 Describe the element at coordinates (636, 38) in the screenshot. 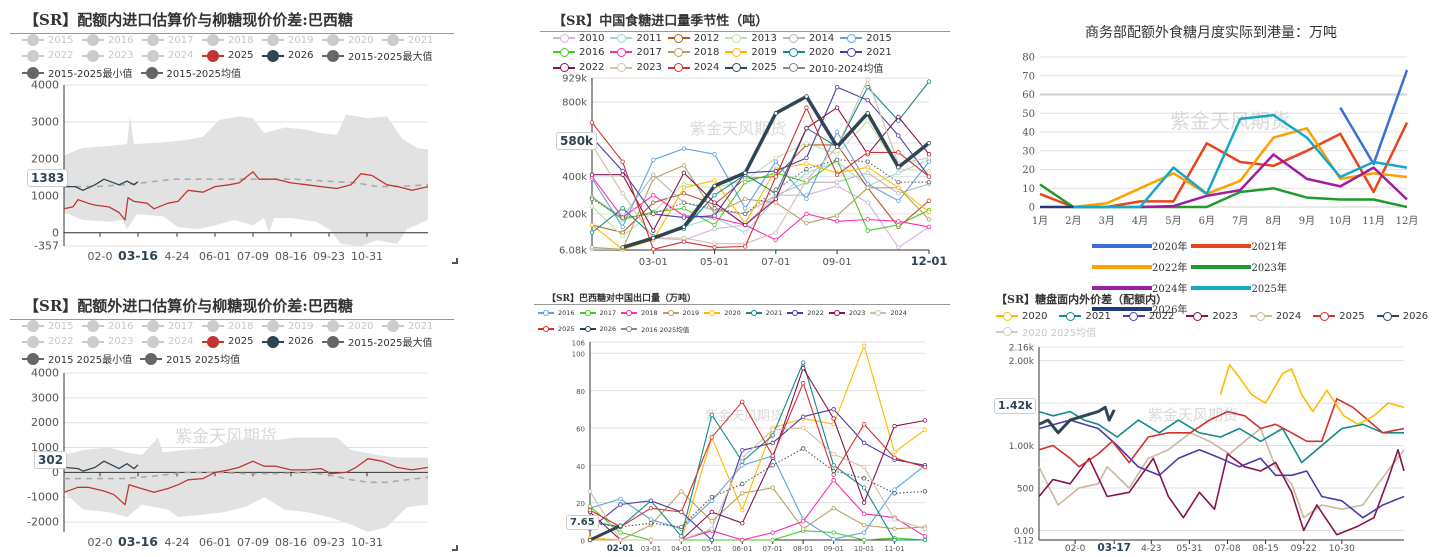

I see `legend-item: 2011` at that location.